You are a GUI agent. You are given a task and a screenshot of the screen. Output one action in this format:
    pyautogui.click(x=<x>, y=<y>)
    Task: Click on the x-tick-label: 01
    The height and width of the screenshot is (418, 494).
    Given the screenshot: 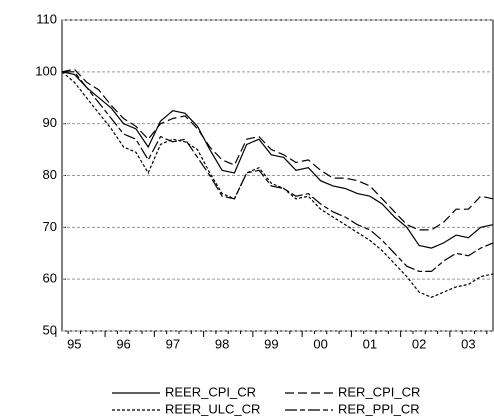 What is the action you would take?
    pyautogui.click(x=370, y=343)
    